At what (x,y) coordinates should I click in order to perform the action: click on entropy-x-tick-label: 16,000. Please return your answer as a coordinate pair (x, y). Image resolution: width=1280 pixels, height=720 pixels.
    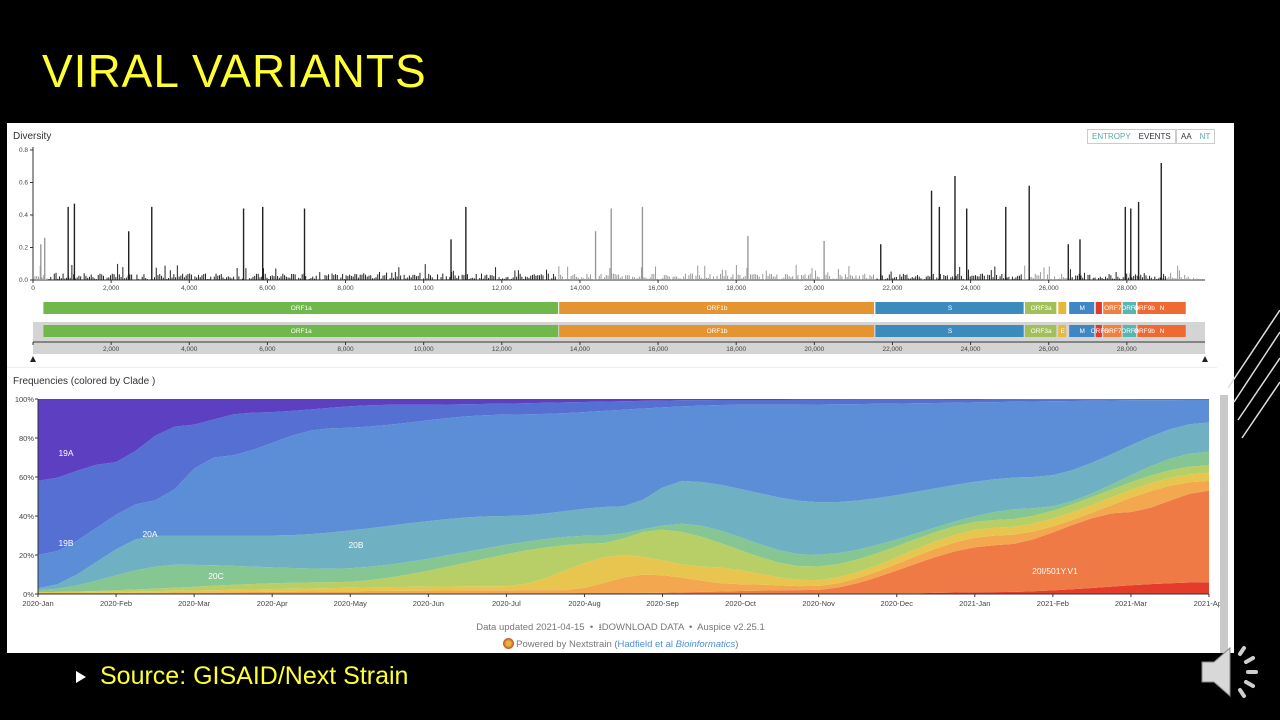
    Looking at the image, I should click on (658, 288).